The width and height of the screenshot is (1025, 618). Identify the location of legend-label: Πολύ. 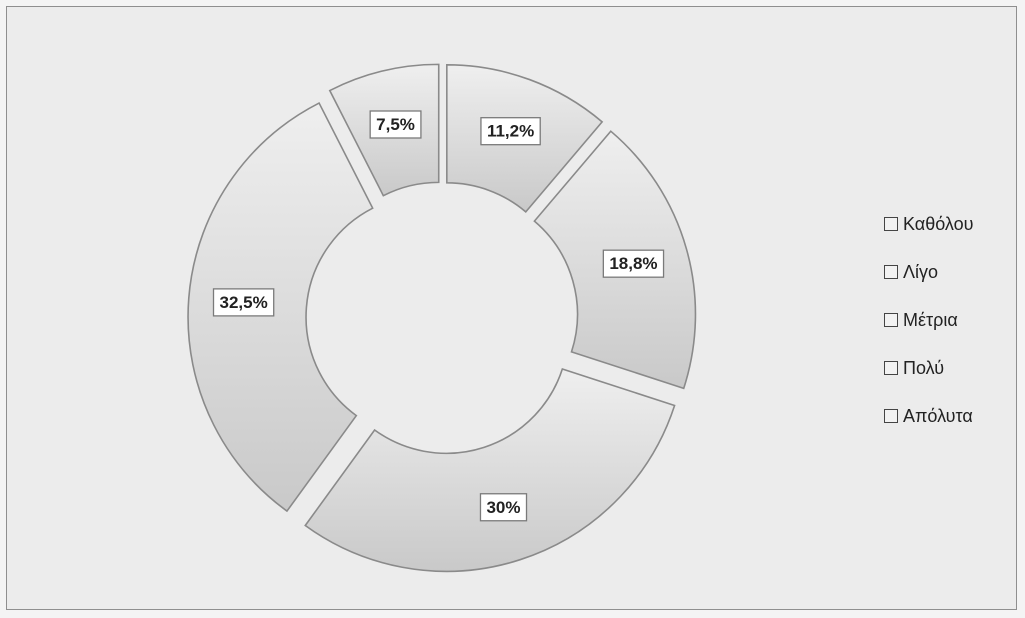
(924, 367).